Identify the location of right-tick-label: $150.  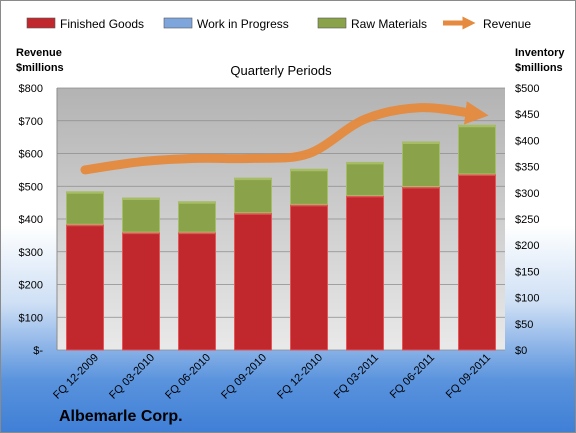
(527, 272).